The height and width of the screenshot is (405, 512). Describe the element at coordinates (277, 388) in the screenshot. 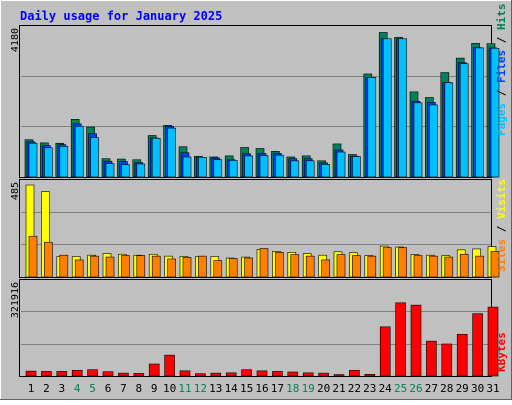

I see `day-label-17: 17` at that location.